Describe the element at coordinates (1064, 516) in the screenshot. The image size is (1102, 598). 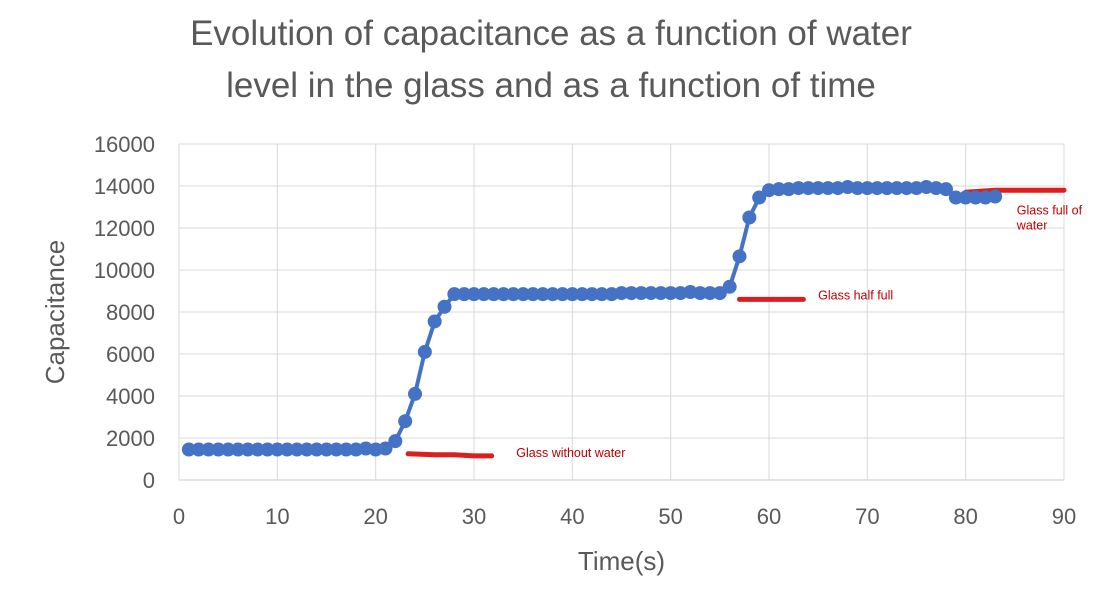
I see `x-tick-label: 90` at that location.